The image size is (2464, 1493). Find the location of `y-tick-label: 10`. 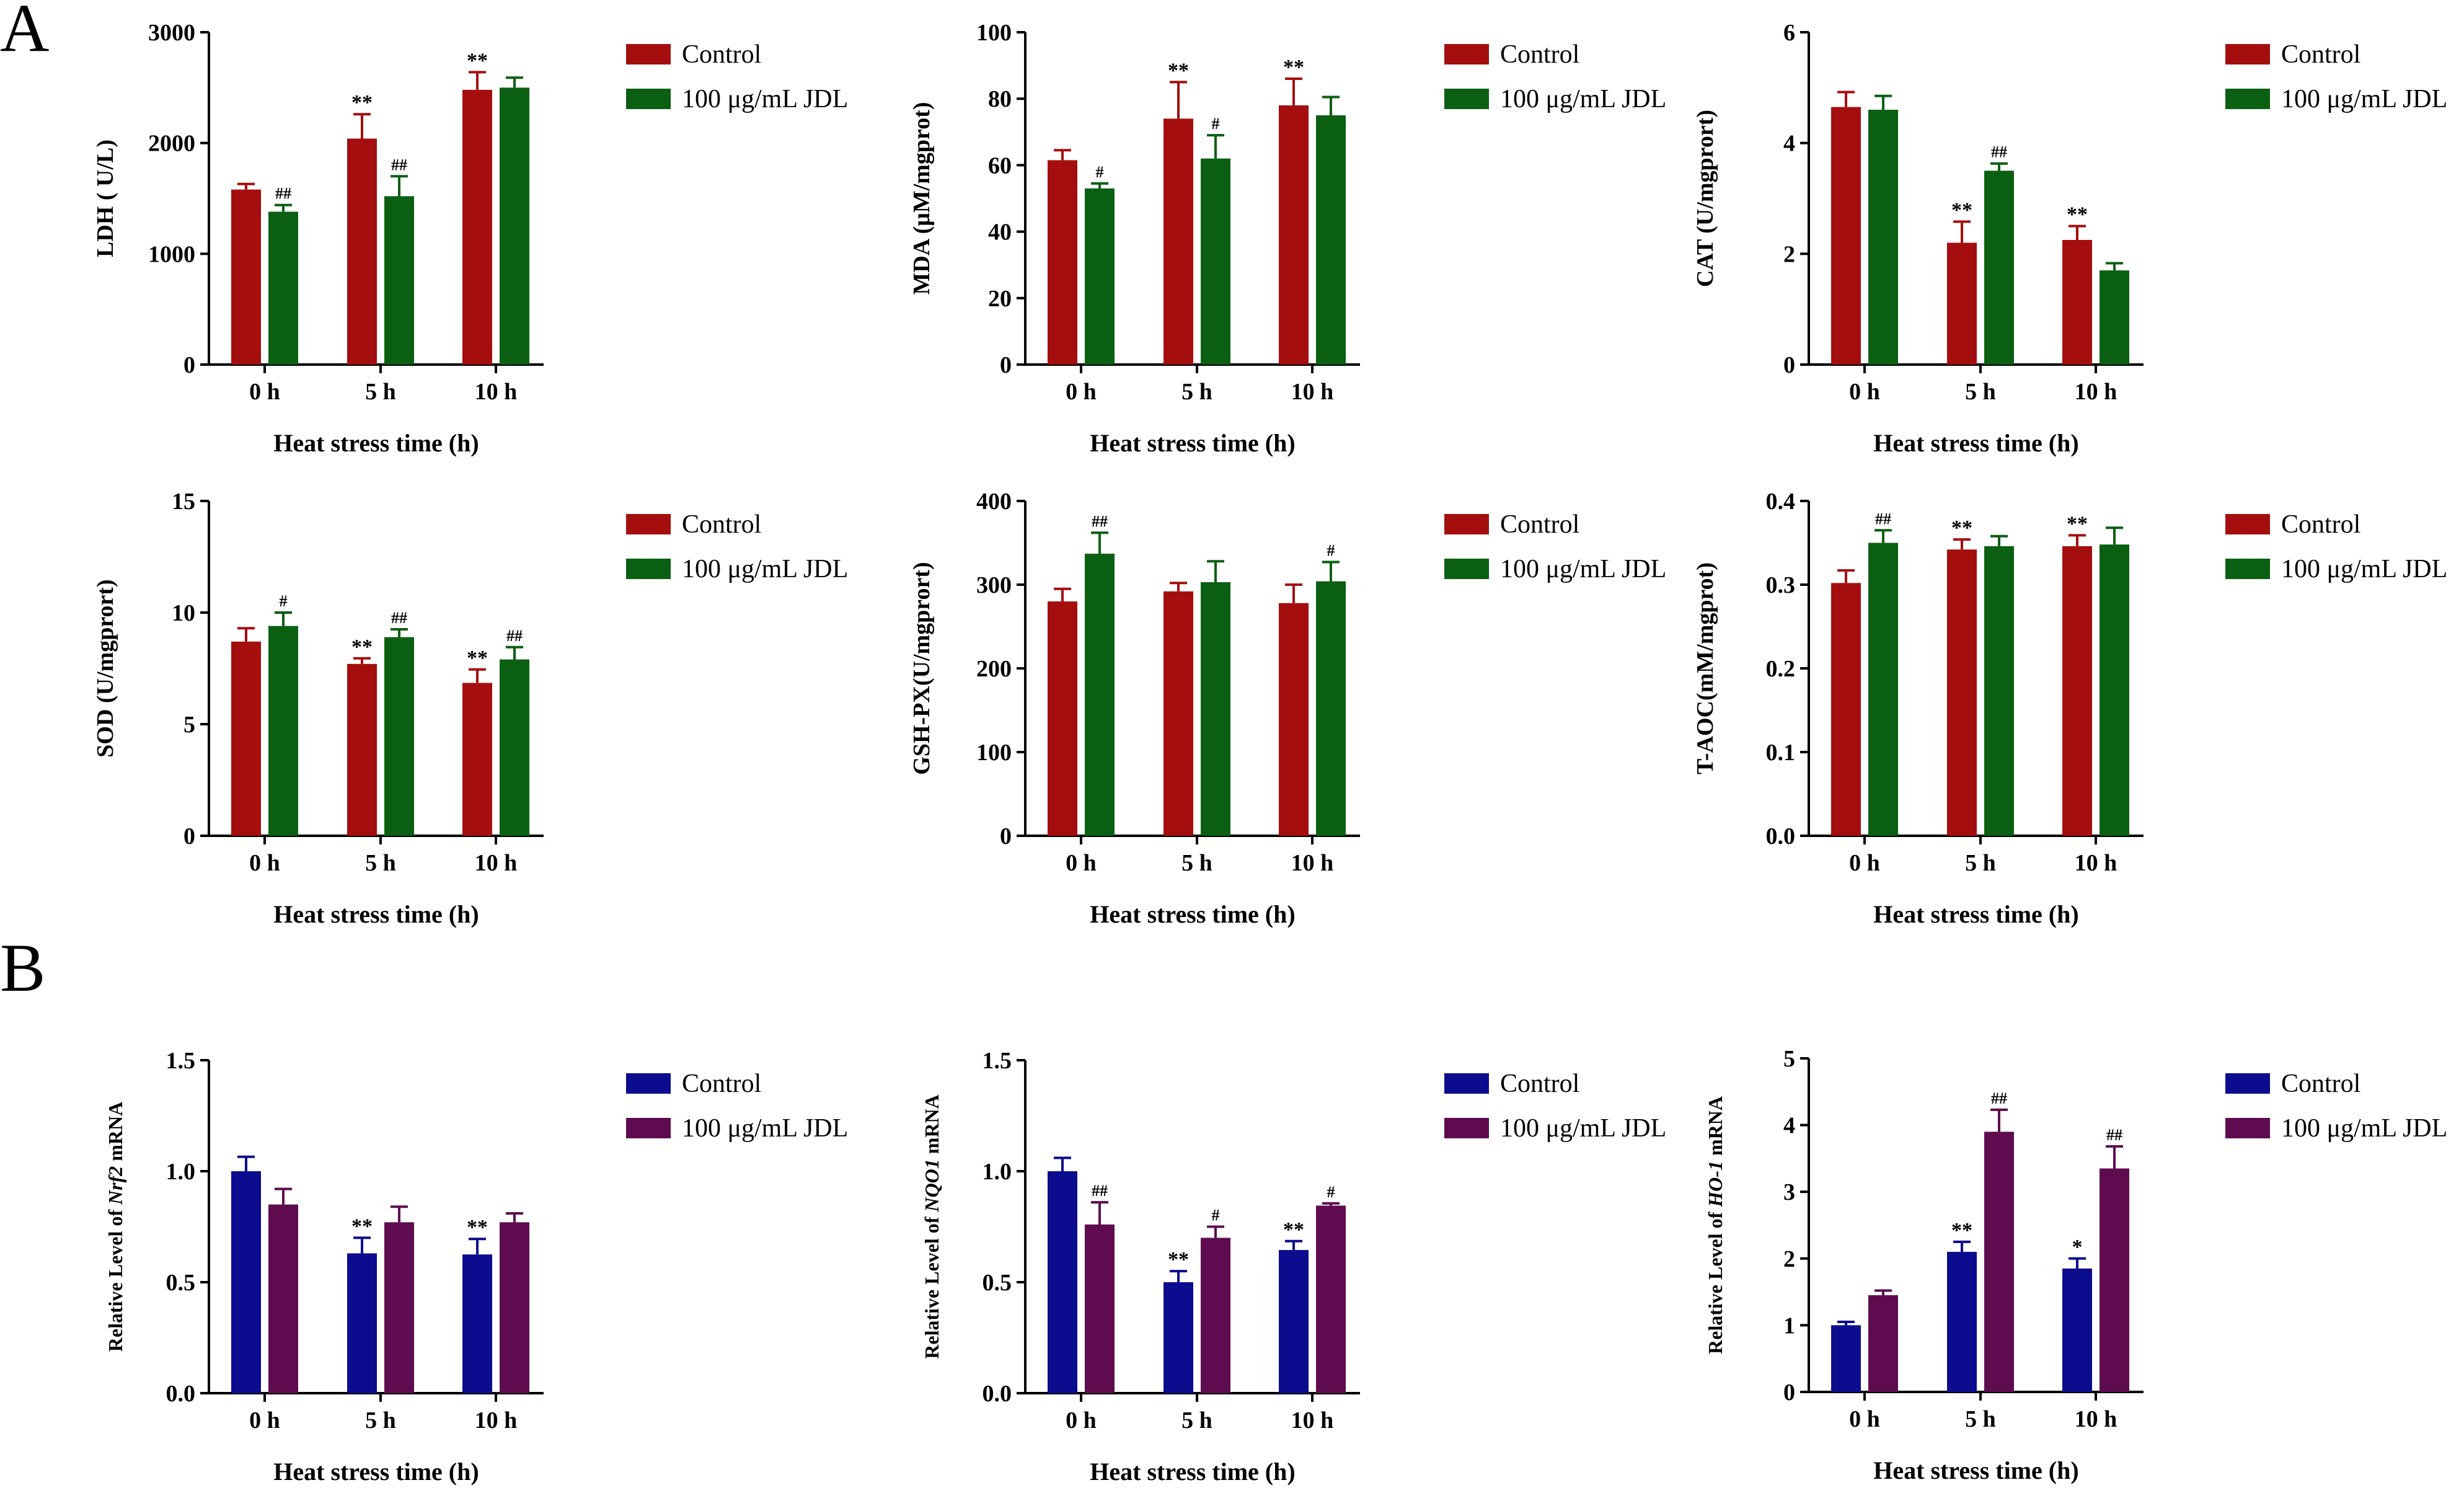

y-tick-label: 10 is located at coordinates (183, 613).